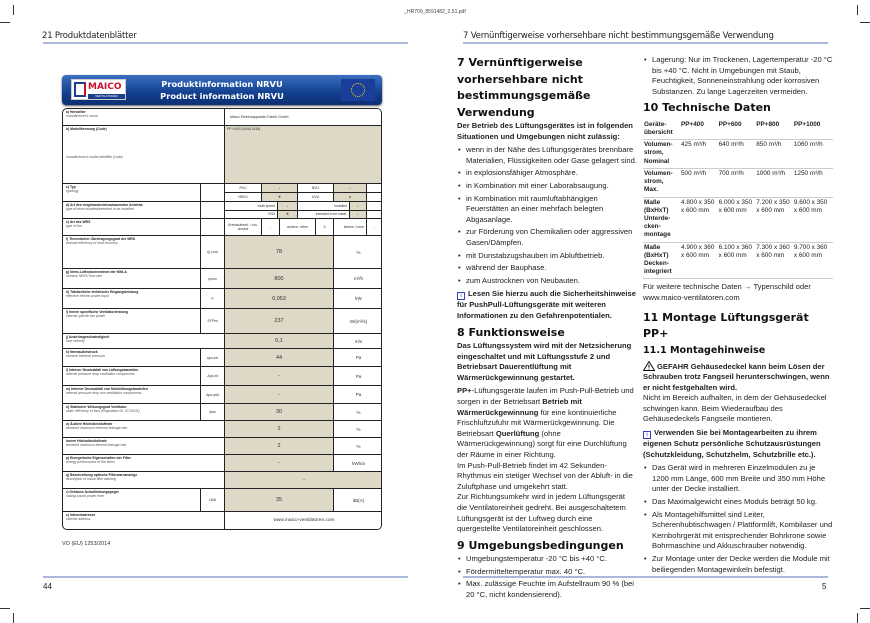 The width and height of the screenshot is (870, 623). Describe the element at coordinates (358, 463) in the screenshot. I see `unit-cell: kWh/a` at that location.